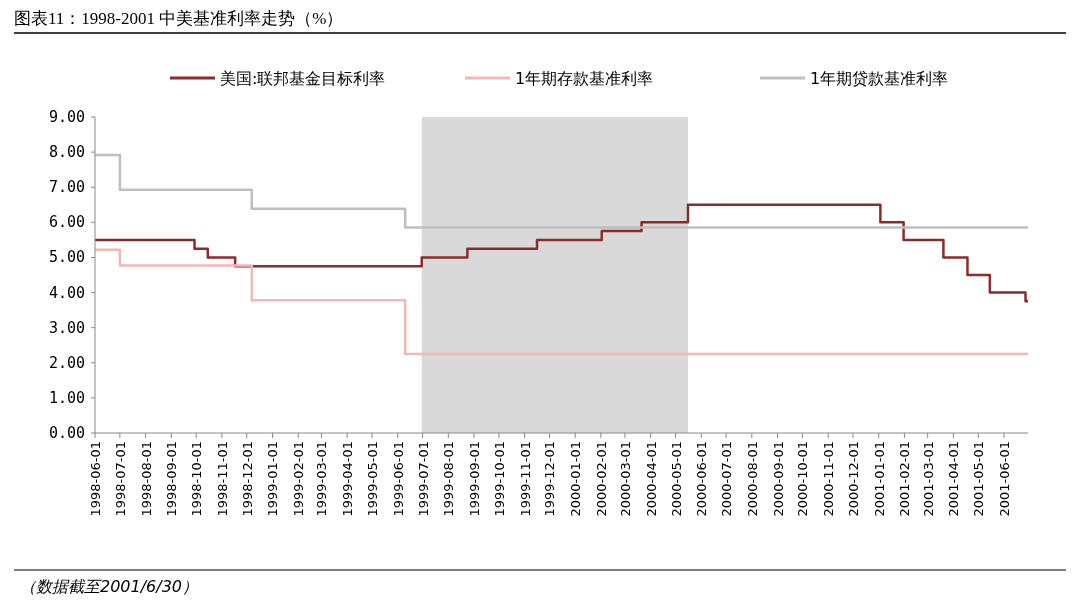  I want to click on y-tick-label: 6.00, so click(66, 222).